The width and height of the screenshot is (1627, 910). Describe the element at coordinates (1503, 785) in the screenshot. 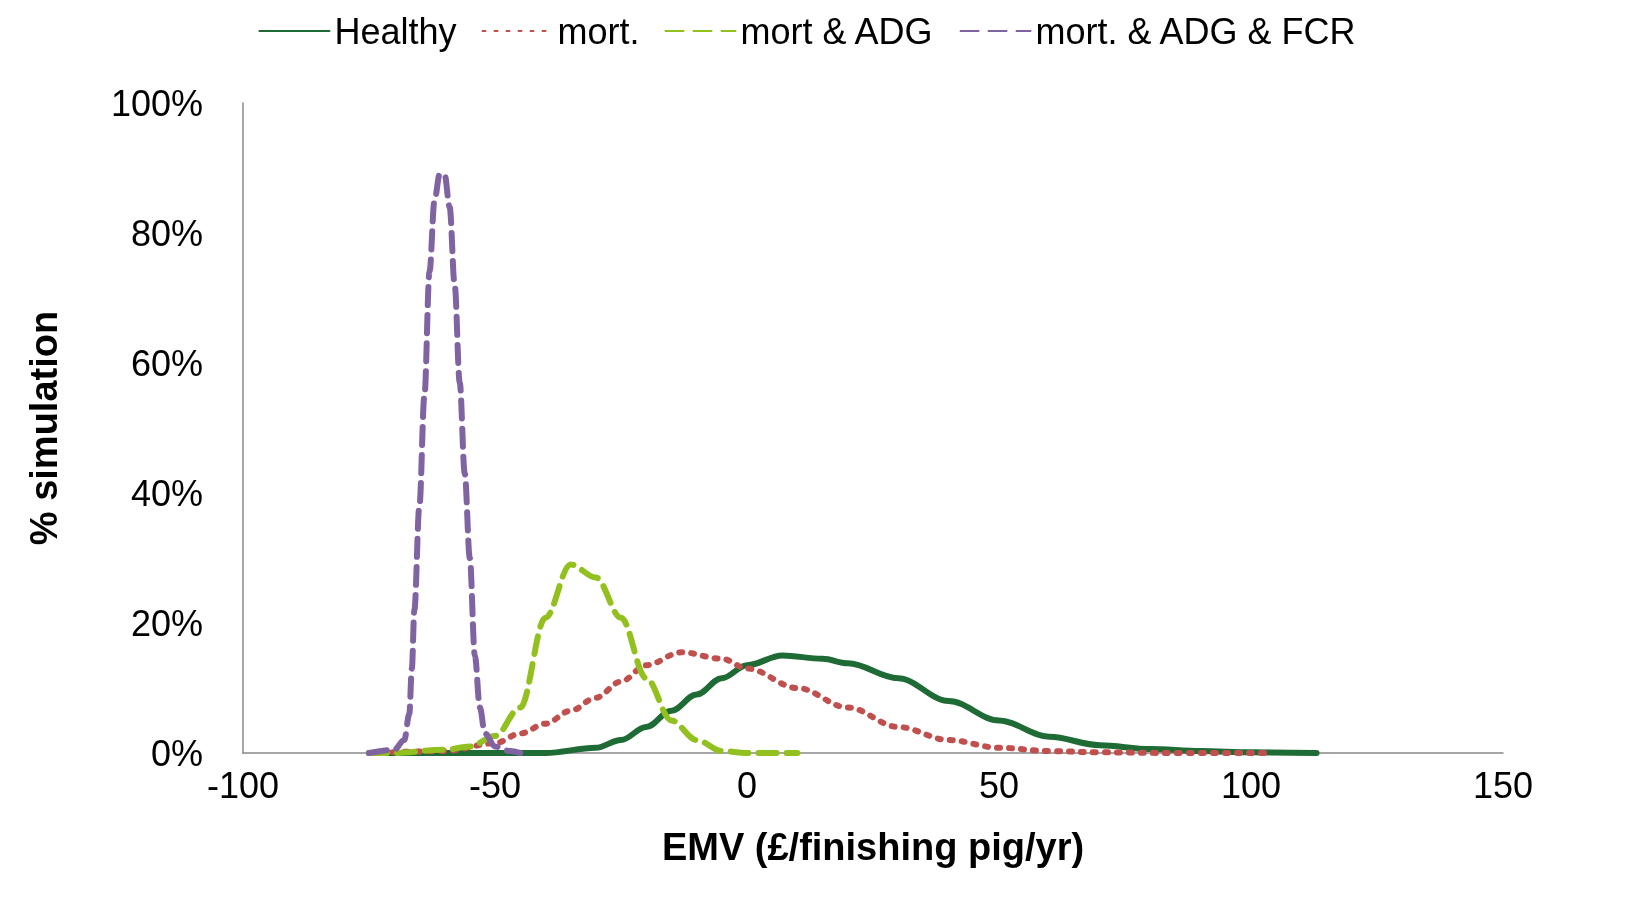

I see `x-tick-label: 150` at that location.